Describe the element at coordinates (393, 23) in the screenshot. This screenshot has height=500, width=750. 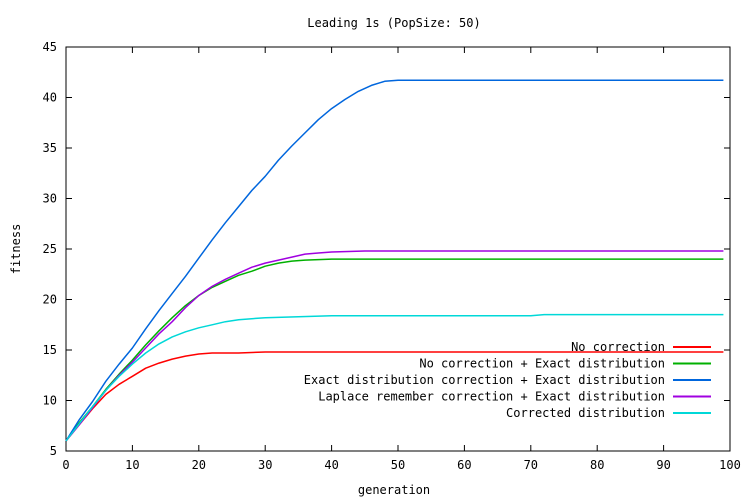
I see `chart-title: Leading 1s (PopSize: 50)` at that location.